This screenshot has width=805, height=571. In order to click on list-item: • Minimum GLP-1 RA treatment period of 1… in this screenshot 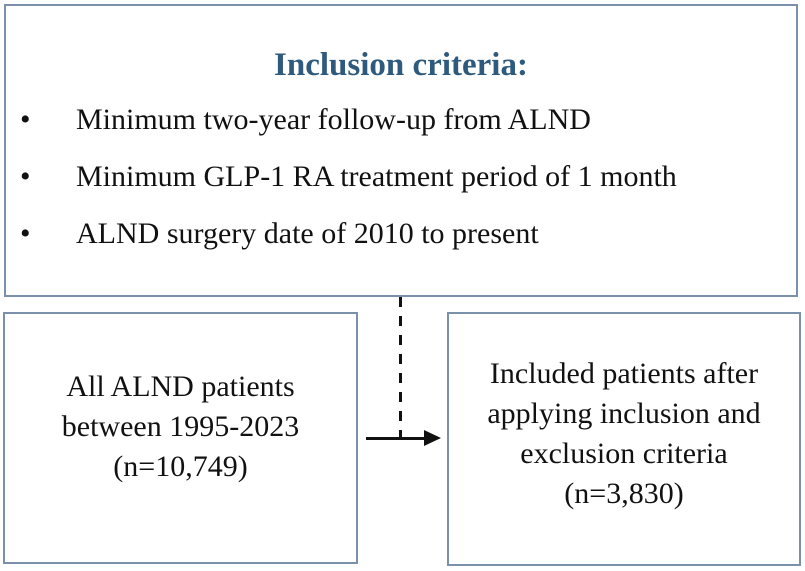, I will do `click(403, 177)`.